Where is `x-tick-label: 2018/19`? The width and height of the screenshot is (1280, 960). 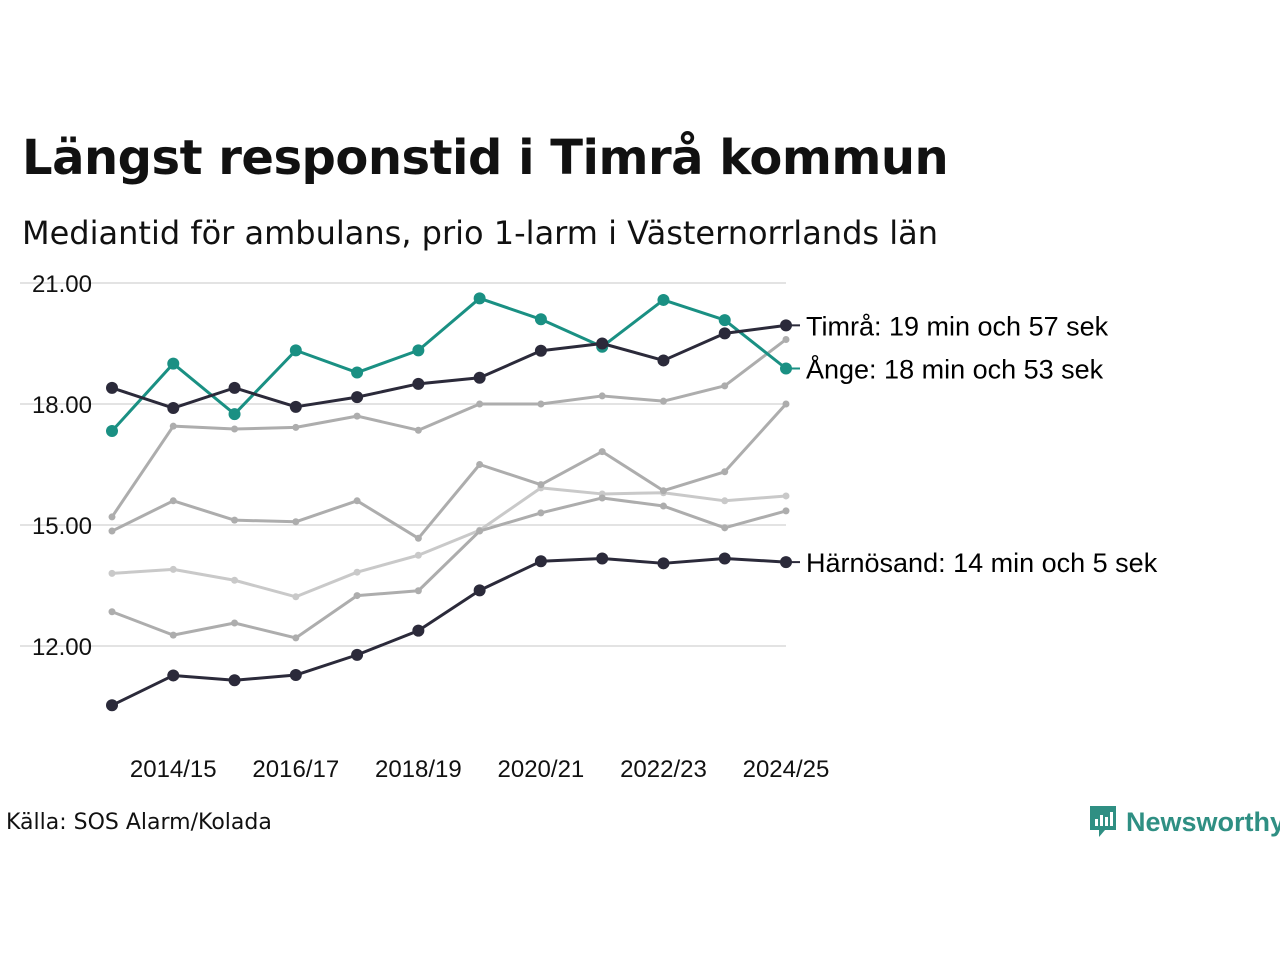 x-tick-label: 2018/19 is located at coordinates (418, 769).